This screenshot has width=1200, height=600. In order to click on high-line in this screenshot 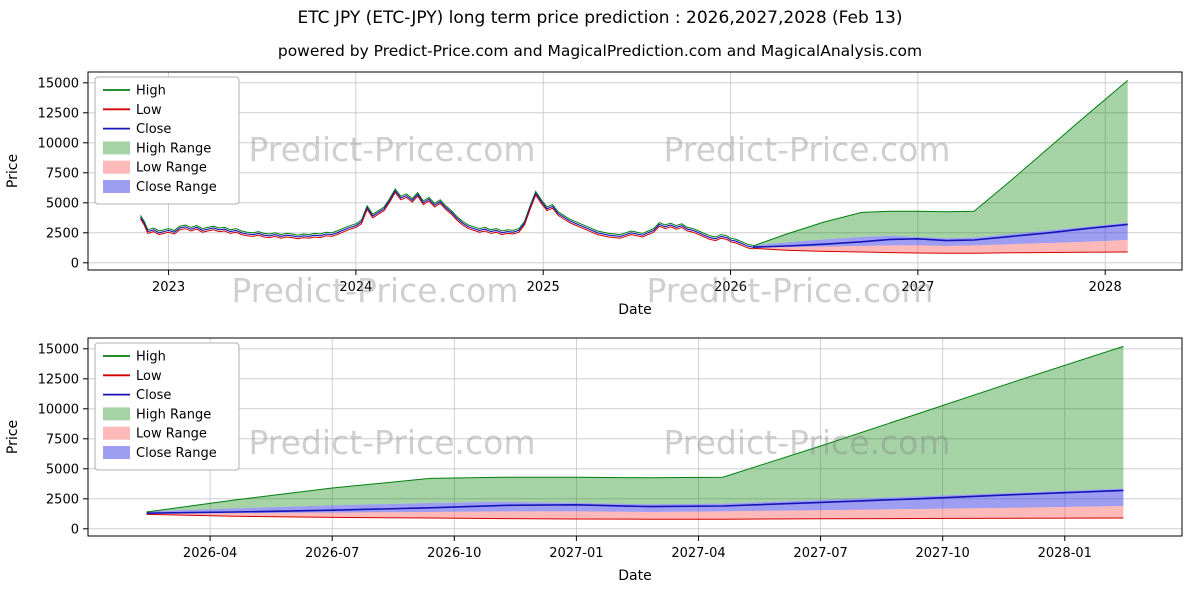, I will do `click(447, 217)`.